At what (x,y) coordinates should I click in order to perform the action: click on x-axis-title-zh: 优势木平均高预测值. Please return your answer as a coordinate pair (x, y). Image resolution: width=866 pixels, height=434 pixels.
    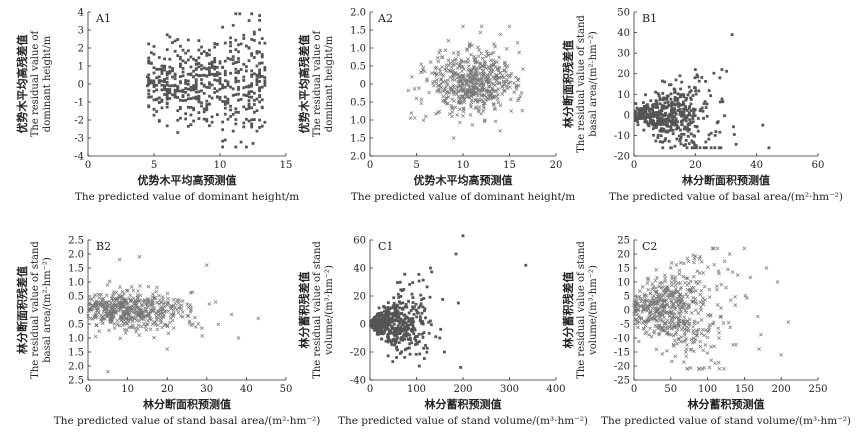
    Looking at the image, I should click on (187, 180).